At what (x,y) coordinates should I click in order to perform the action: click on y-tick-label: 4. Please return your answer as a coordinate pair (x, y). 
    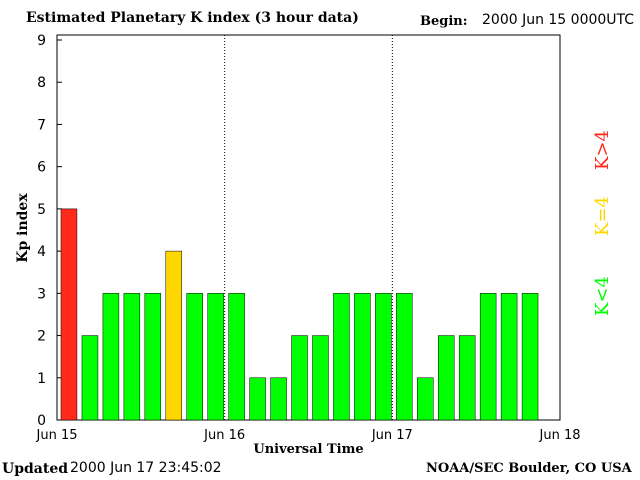
    Looking at the image, I should click on (41, 252).